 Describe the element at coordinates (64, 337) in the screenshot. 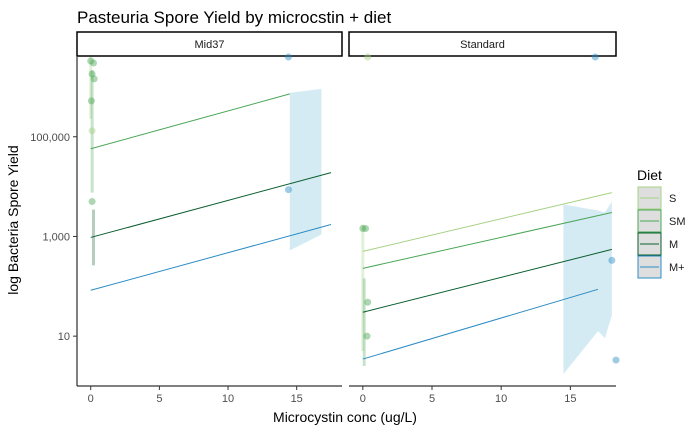

I see `y-tick-label: 10` at that location.